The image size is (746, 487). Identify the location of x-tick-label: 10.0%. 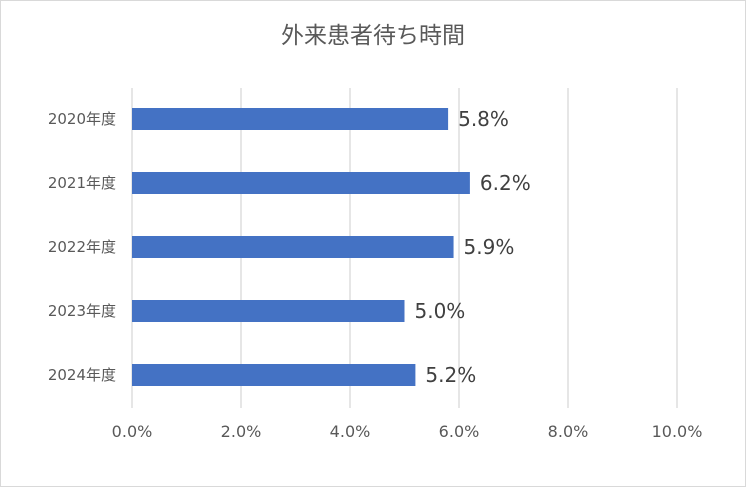
(677, 431).